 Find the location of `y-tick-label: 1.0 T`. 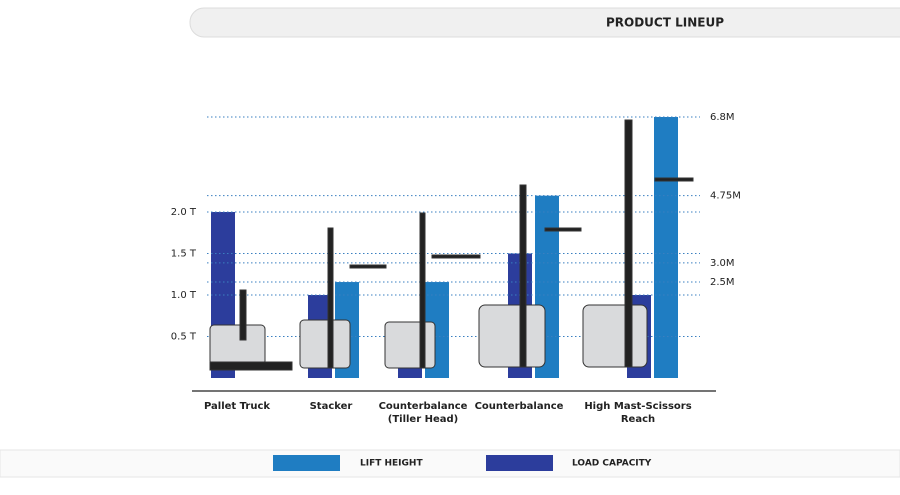

y-tick-label: 1.0 T is located at coordinates (184, 295).